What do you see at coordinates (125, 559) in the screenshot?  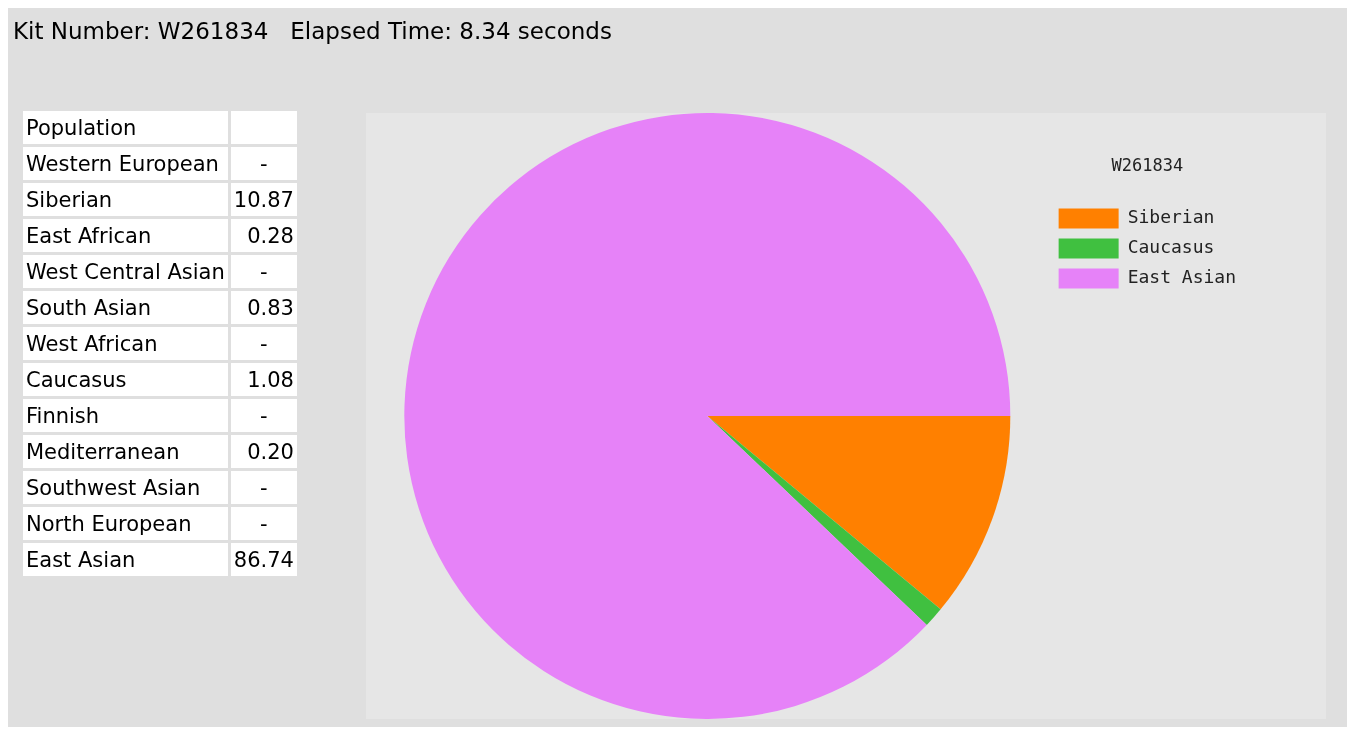 I see `category-label: East Asian` at bounding box center [125, 559].